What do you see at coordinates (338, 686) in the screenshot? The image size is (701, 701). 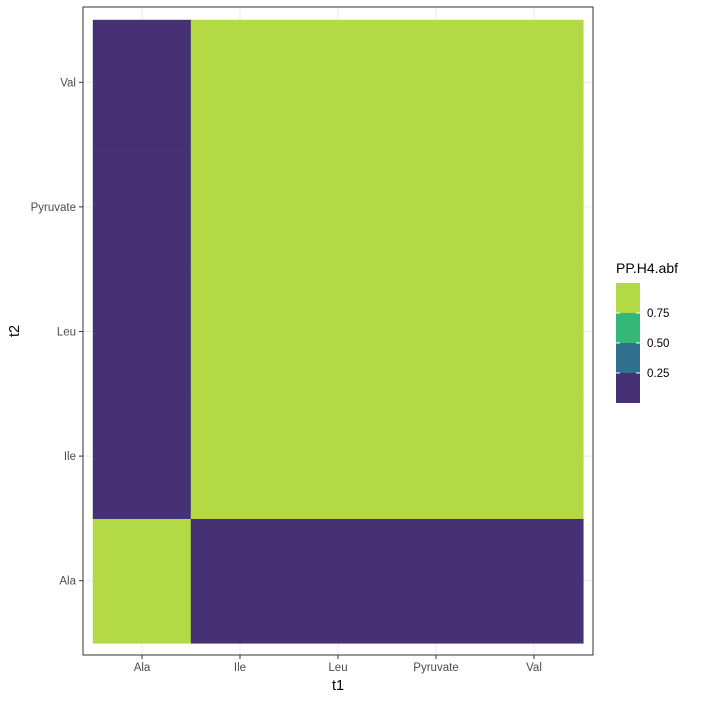 I see `x-axis-title: t1` at bounding box center [338, 686].